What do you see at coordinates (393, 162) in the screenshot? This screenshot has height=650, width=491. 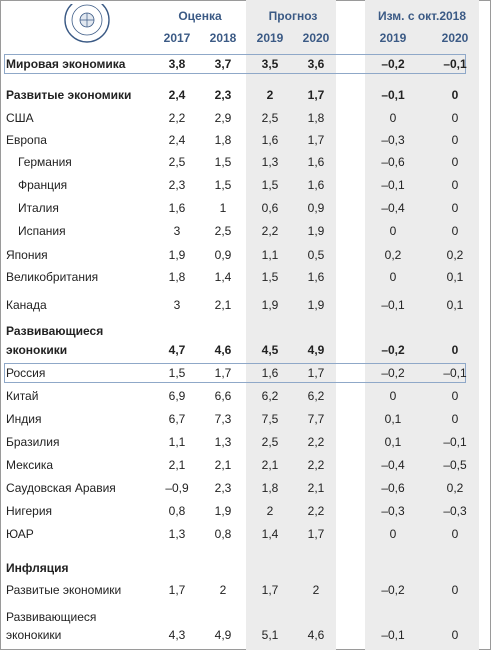 I see `cell-change-2019: –0,6` at bounding box center [393, 162].